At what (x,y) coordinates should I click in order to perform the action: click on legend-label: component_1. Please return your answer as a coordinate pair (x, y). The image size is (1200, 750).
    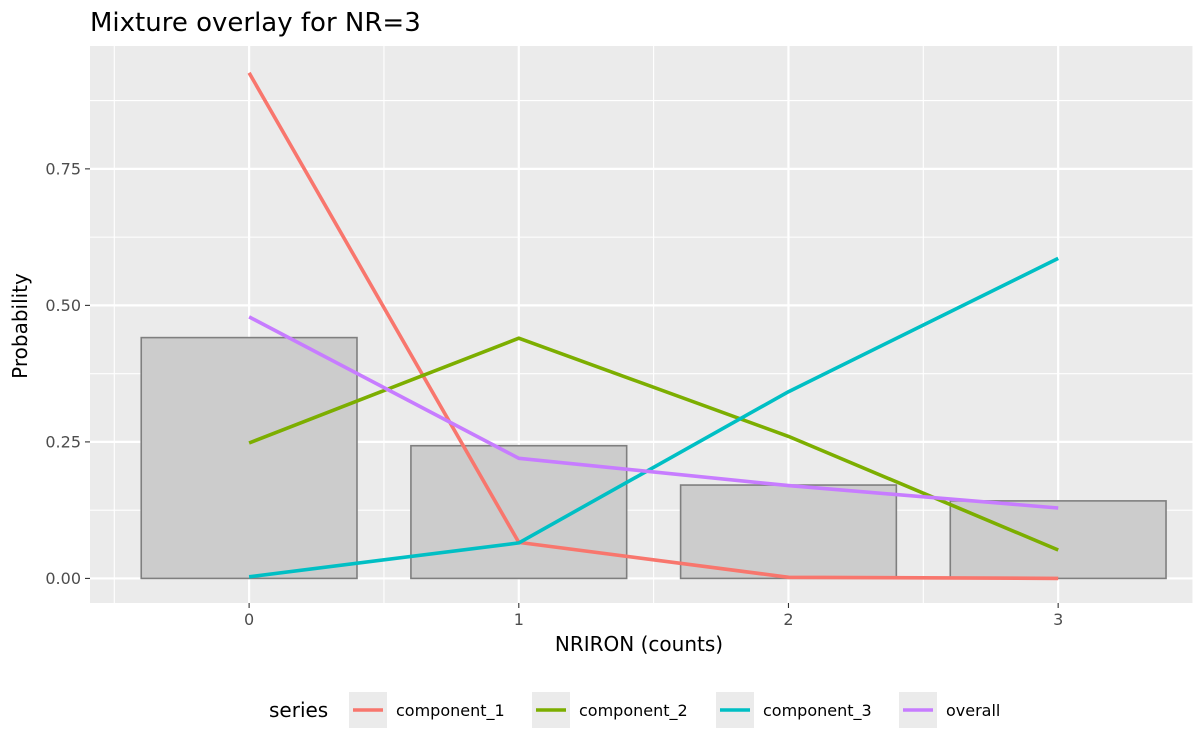
    Looking at the image, I should click on (450, 711).